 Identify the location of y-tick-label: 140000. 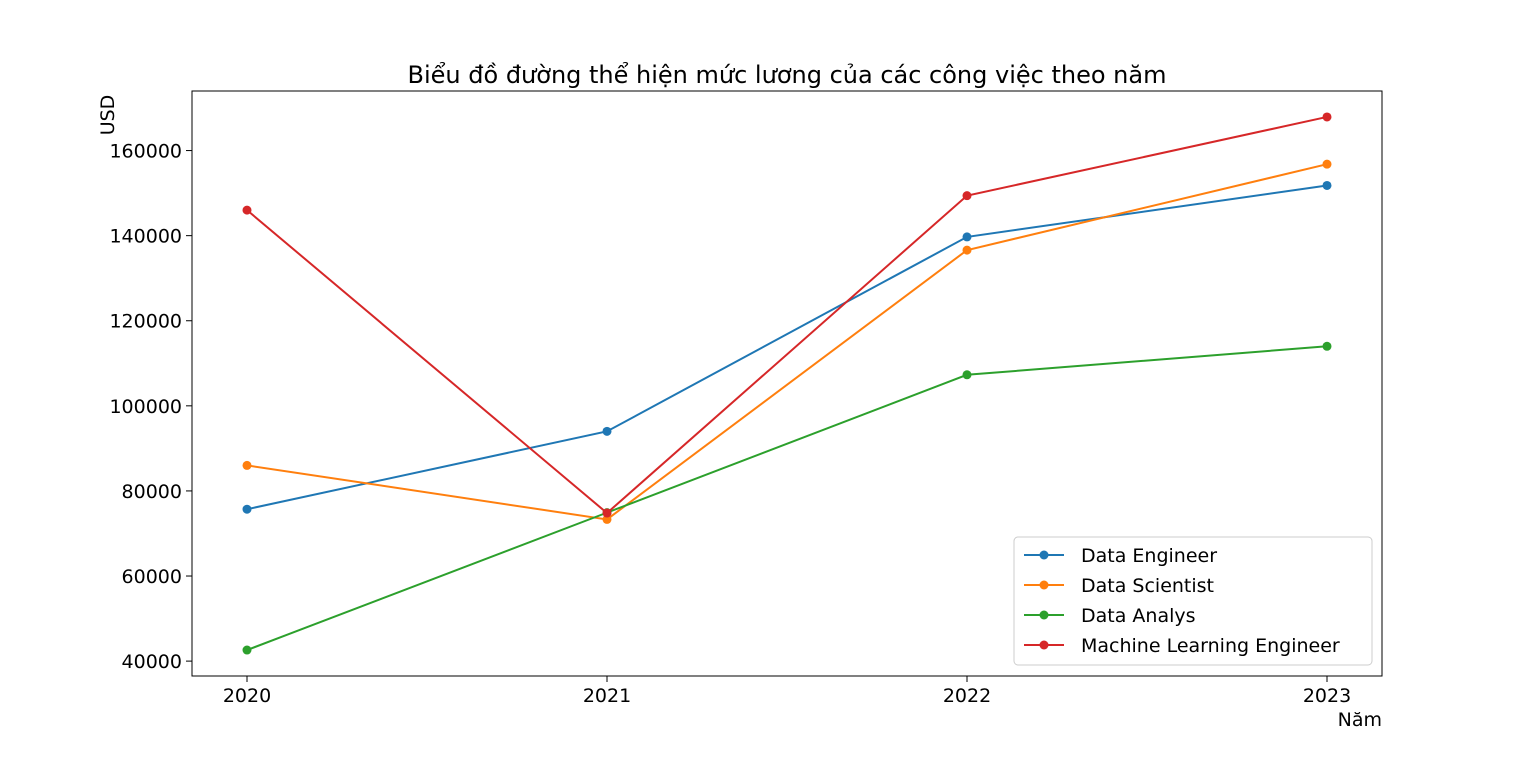
(145, 237).